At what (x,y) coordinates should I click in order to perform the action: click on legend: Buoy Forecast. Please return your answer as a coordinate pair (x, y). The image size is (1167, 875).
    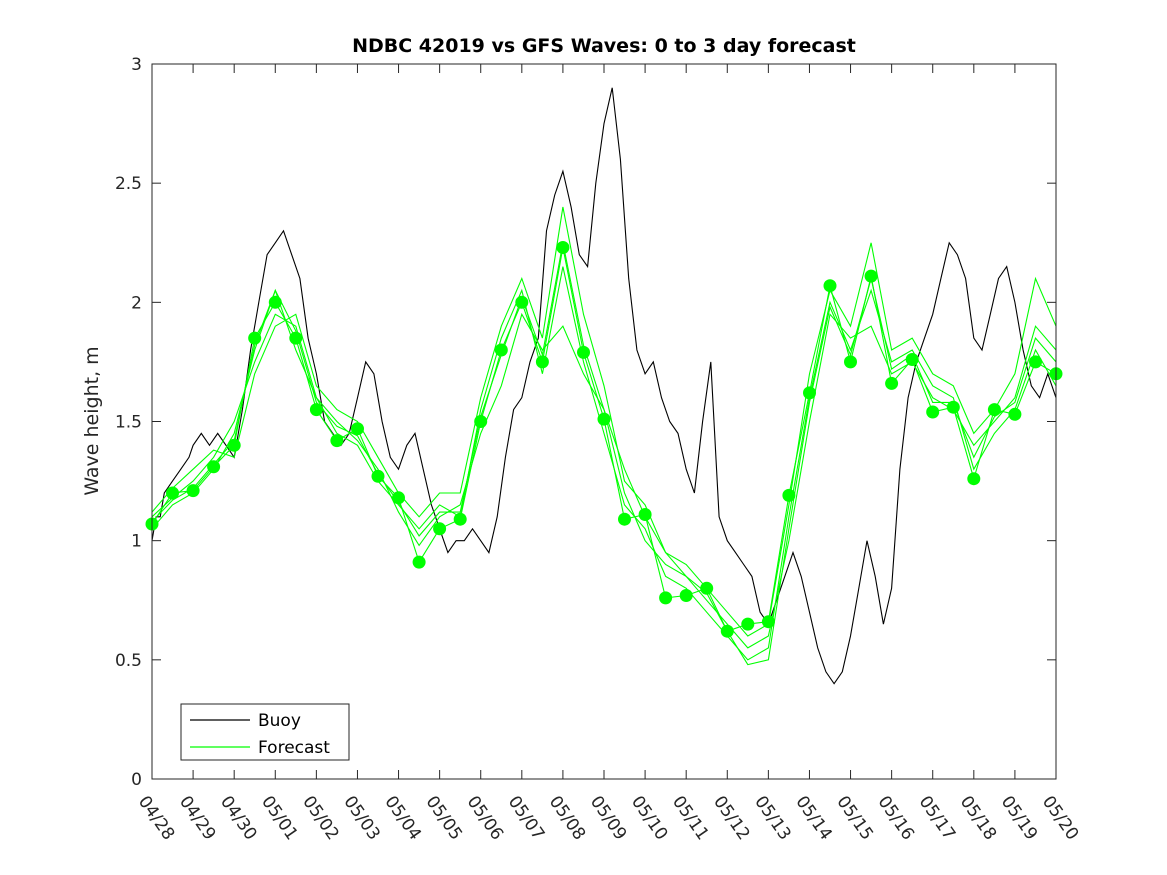
    Looking at the image, I should click on (265, 732).